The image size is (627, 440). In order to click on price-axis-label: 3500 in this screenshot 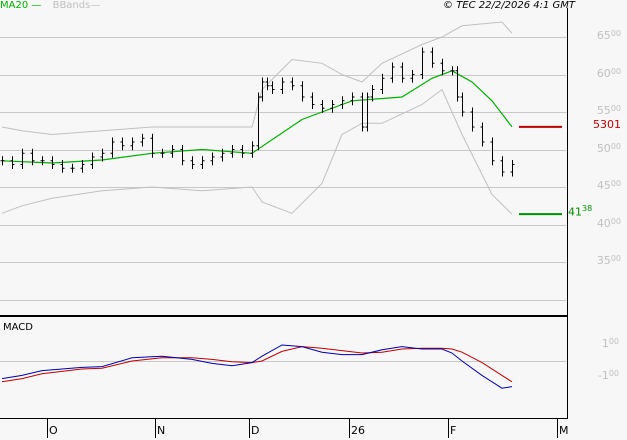, I will do `click(608, 260)`.